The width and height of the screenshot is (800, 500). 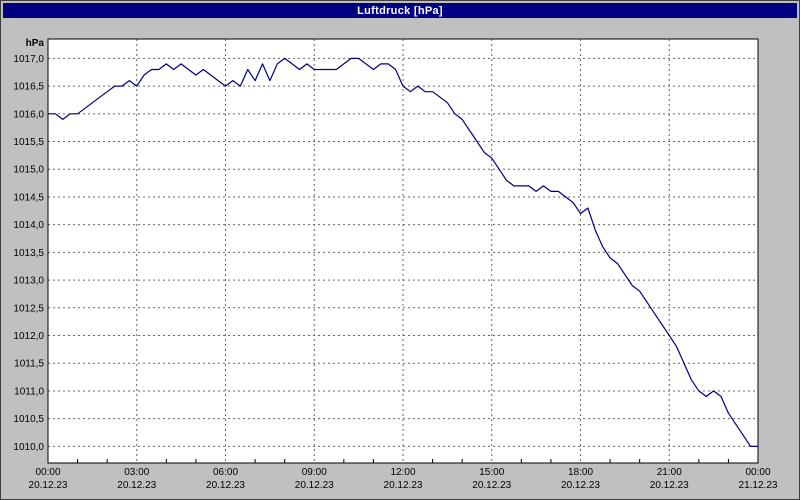 What do you see at coordinates (35, 43) in the screenshot?
I see `y-axis-unit-label: hPa` at bounding box center [35, 43].